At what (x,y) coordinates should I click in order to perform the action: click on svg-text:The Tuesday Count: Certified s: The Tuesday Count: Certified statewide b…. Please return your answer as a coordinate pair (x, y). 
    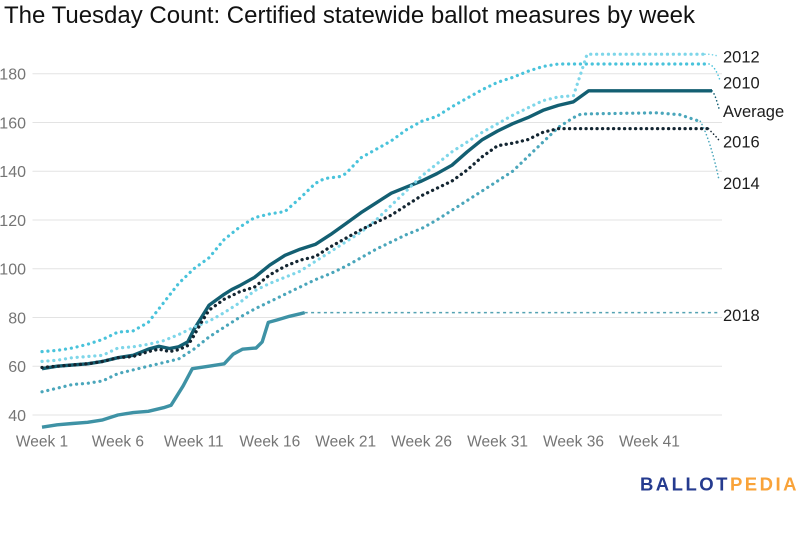
    Looking at the image, I should click on (350, 15).